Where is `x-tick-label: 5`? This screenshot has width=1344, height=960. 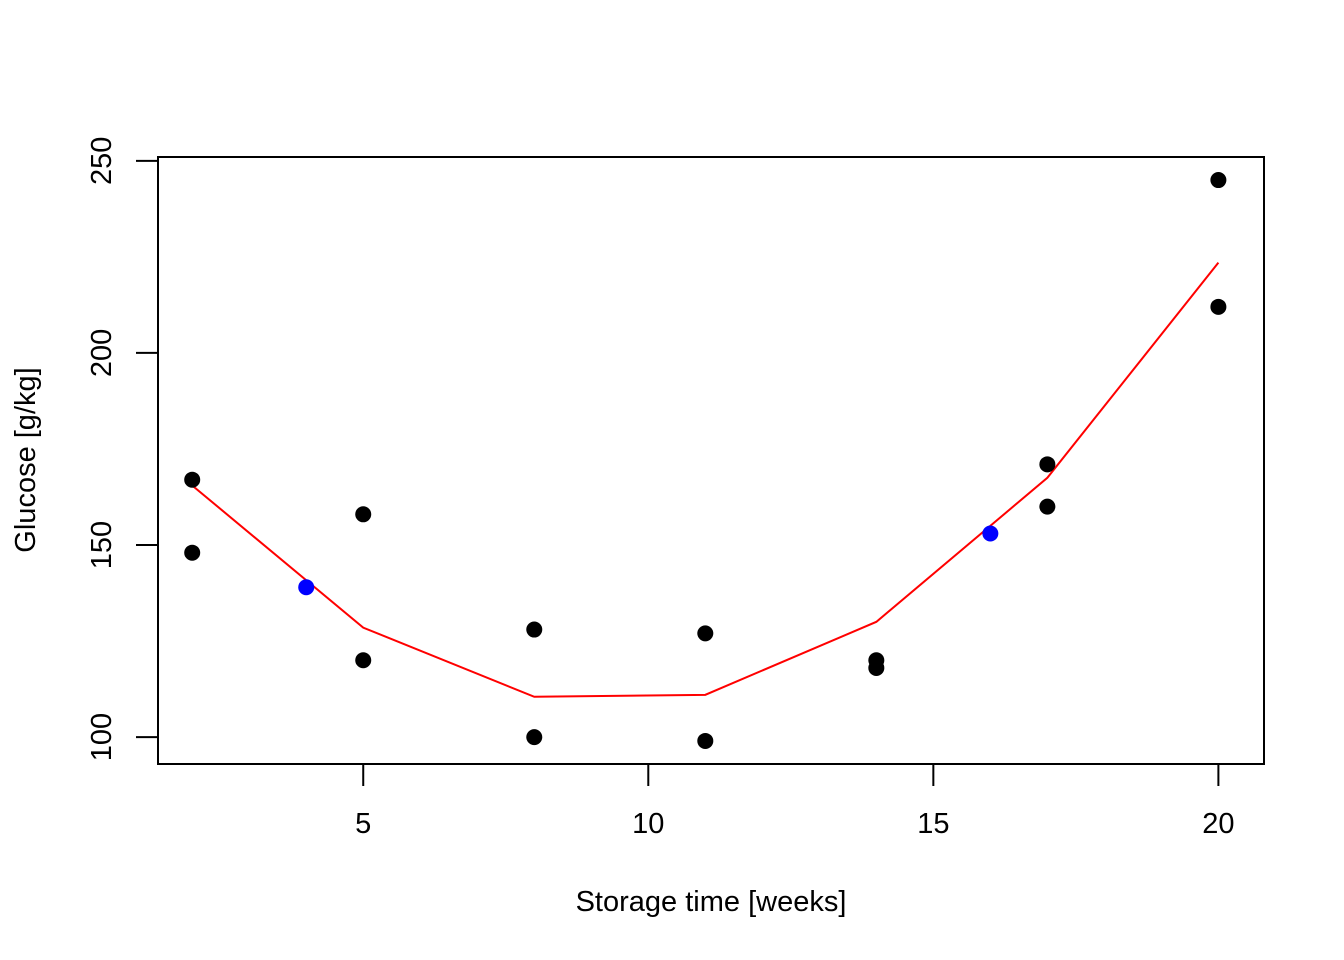
x-tick-label: 5 is located at coordinates (363, 824).